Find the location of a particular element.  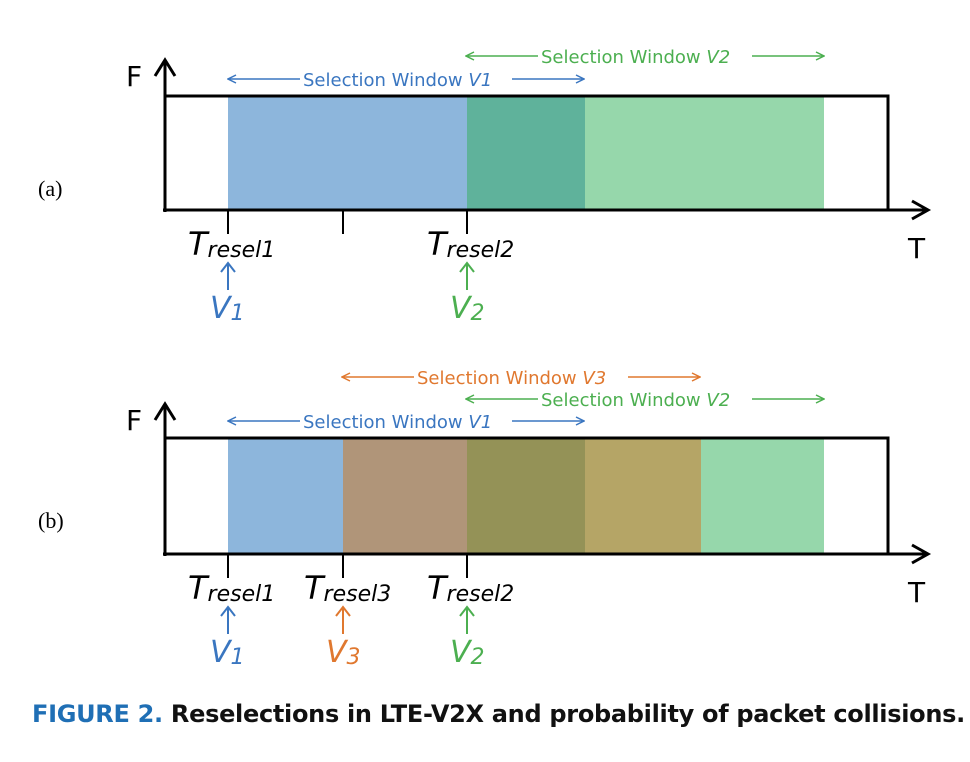

region-v2-v3 is located at coordinates (643, 496).